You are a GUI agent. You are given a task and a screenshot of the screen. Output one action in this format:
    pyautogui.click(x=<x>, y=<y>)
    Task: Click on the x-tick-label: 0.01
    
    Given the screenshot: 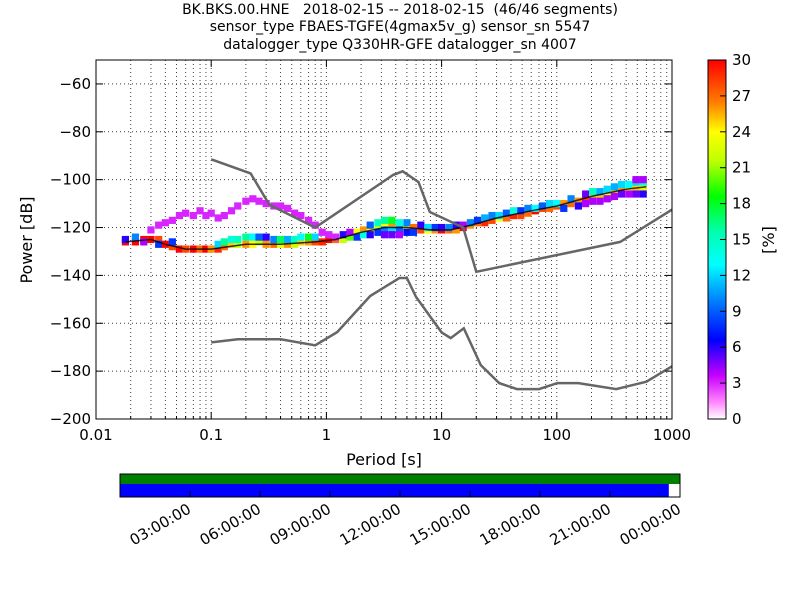 What is the action you would take?
    pyautogui.click(x=95, y=435)
    